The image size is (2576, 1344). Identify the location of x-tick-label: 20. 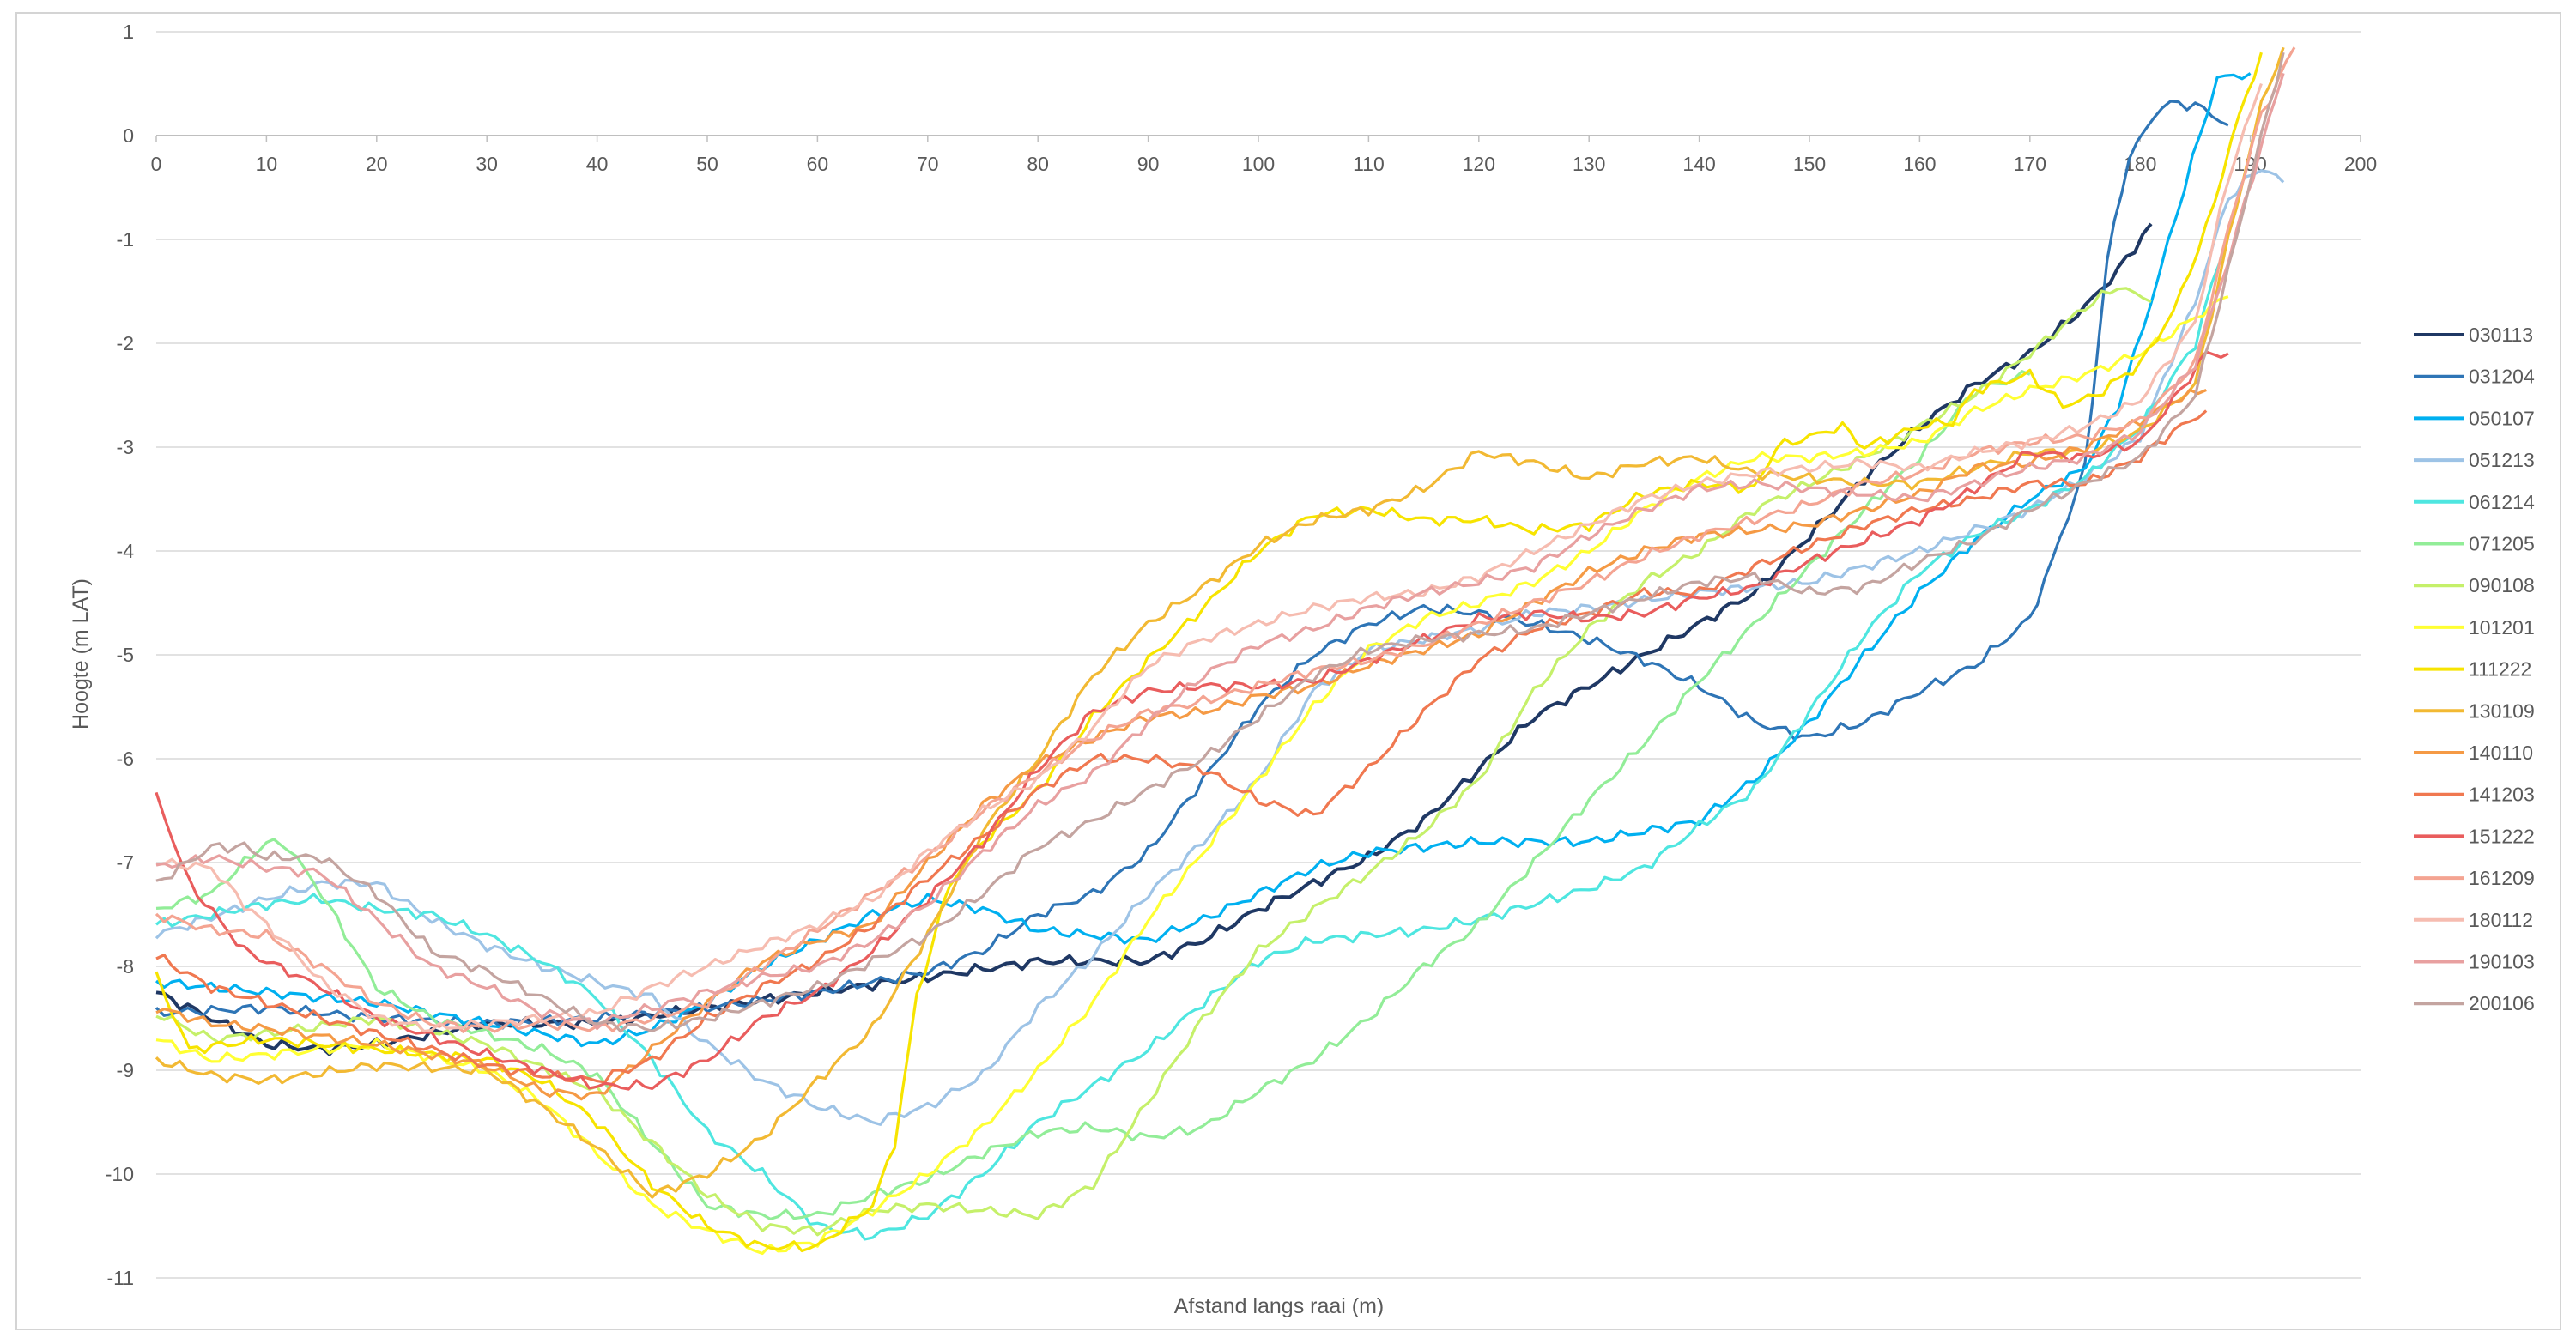
(377, 164).